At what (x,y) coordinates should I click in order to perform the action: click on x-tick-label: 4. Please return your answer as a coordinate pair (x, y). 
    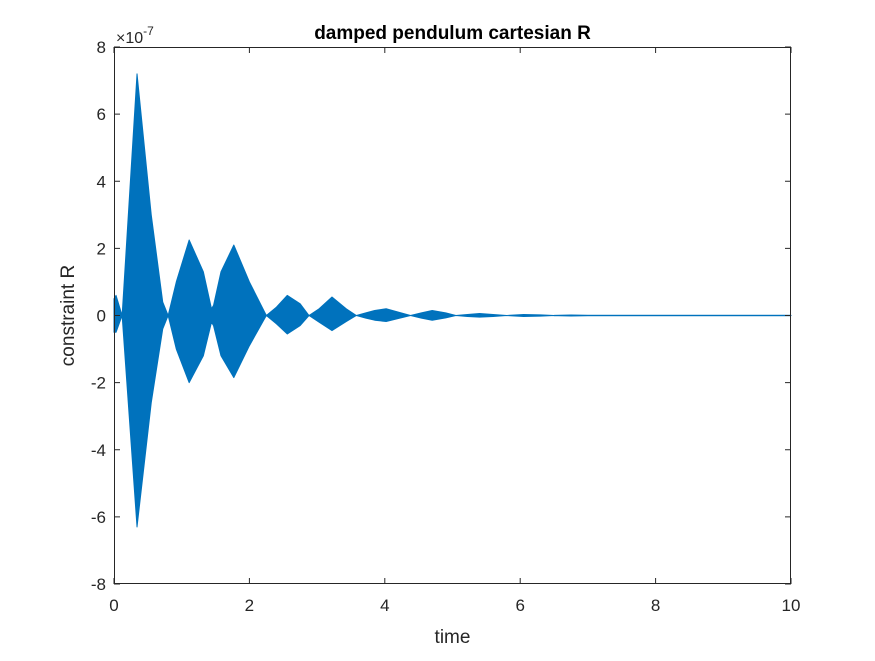
    Looking at the image, I should click on (384, 605).